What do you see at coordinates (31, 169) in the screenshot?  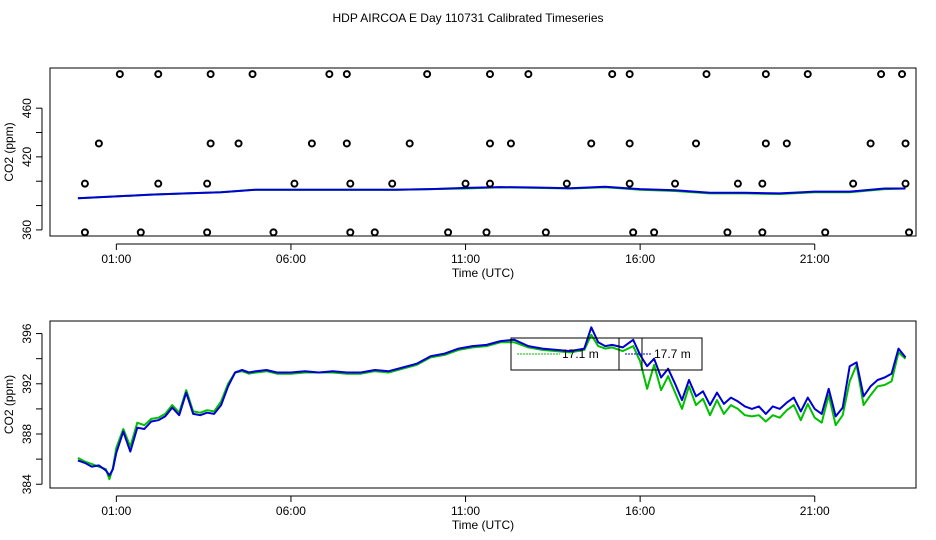 I see `y-axis: 360 420 460` at bounding box center [31, 169].